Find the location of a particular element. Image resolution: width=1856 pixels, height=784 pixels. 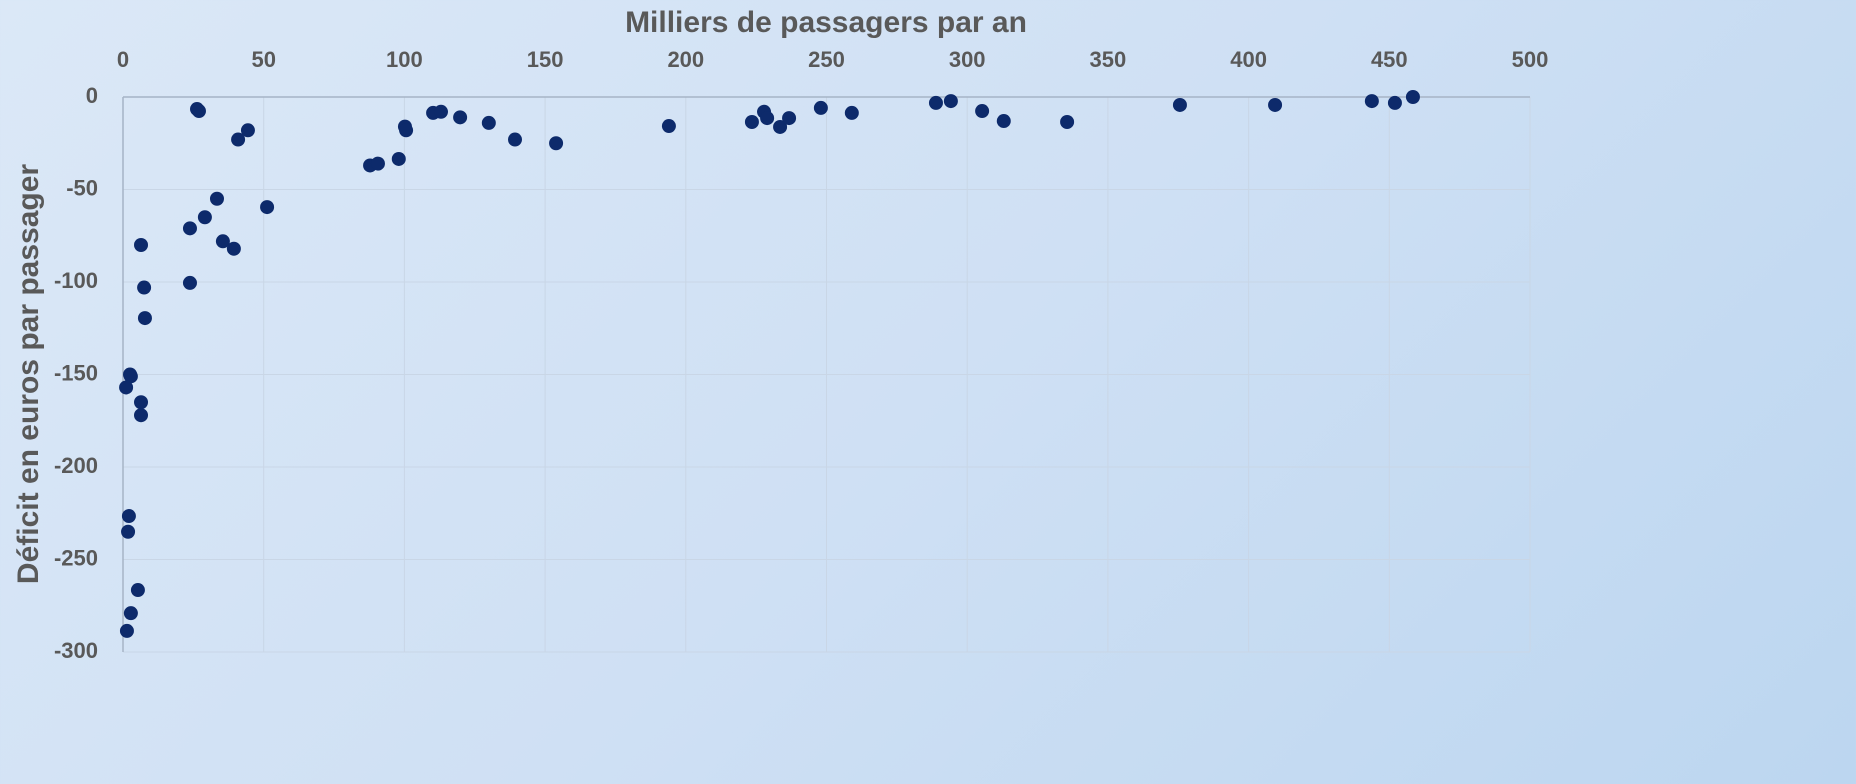

y-axis-title: Déficit en euros par passager is located at coordinates (28, 374).